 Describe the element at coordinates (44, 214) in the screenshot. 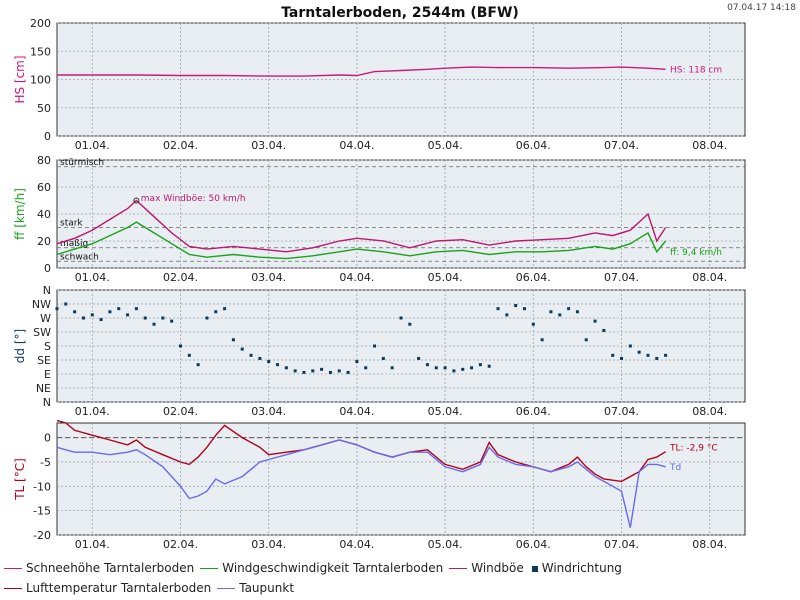

I see `y-tick-label: 40` at that location.